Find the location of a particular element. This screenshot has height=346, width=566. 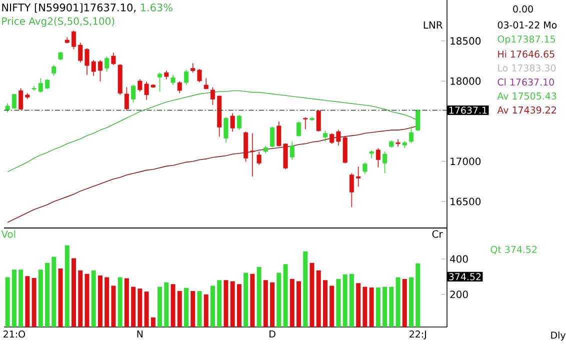

annotation: Price Avg2(S,50,S,100) is located at coordinates (58, 22).